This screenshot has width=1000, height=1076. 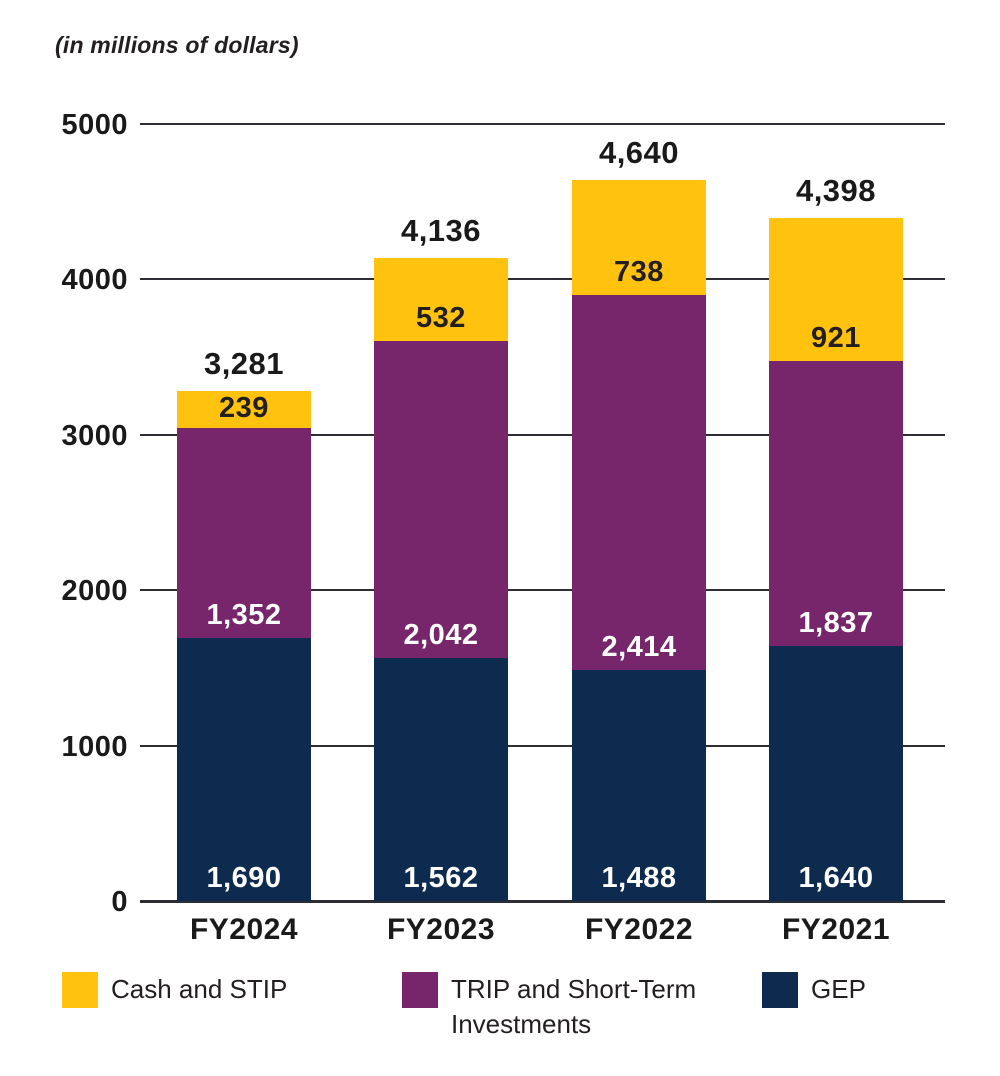 I want to click on segment-value-label: 921, so click(x=836, y=337).